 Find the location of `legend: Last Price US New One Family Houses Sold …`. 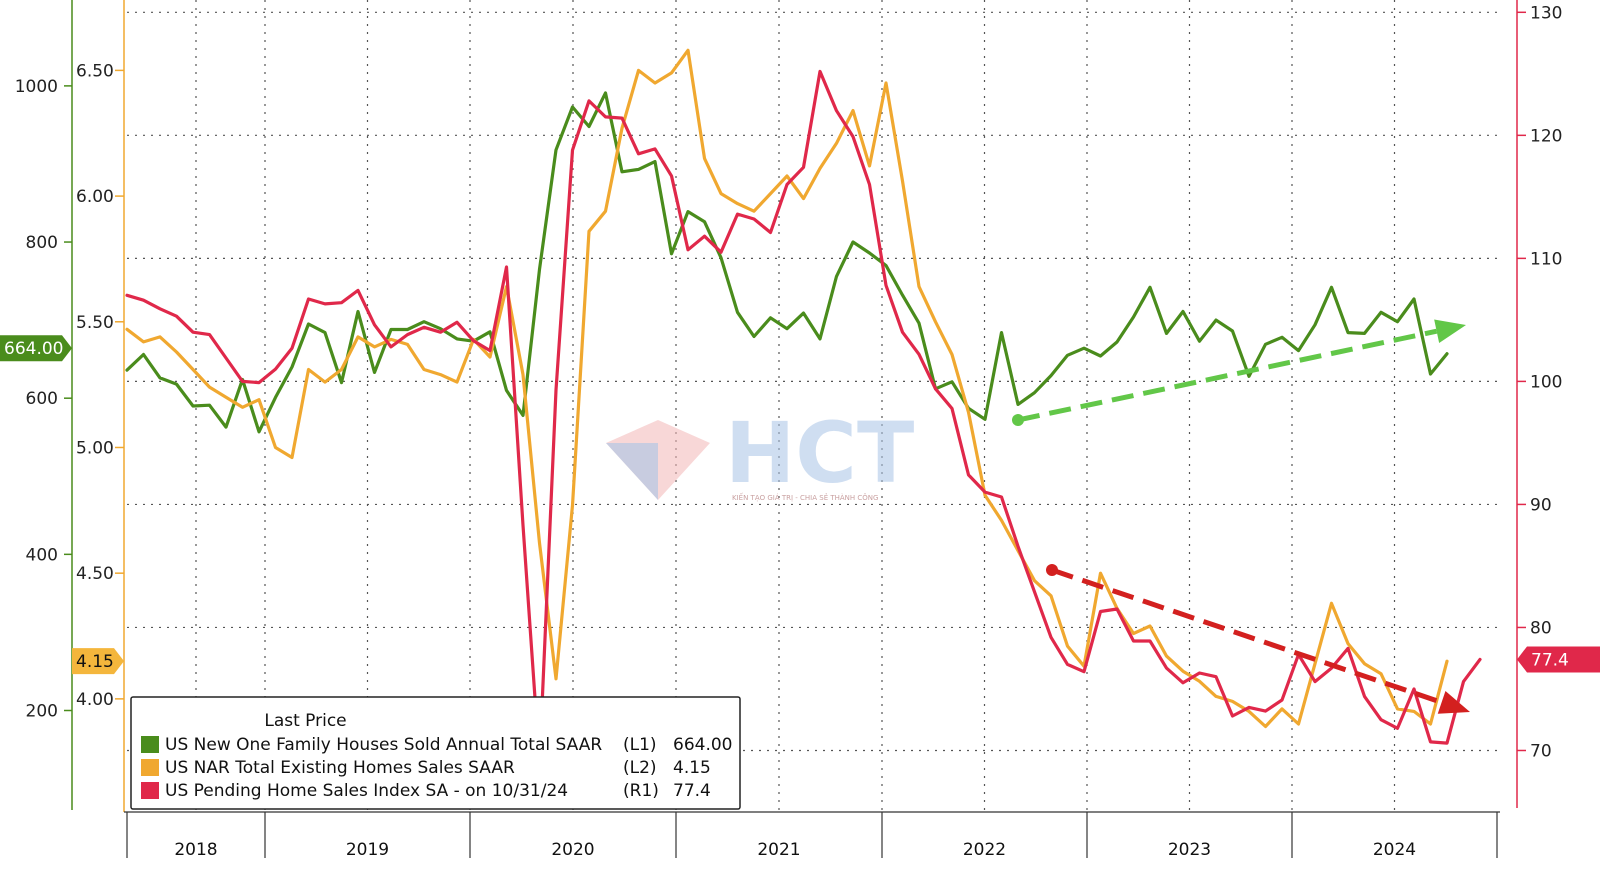

legend: Last Price US New One Family Houses Sold … is located at coordinates (435, 753).